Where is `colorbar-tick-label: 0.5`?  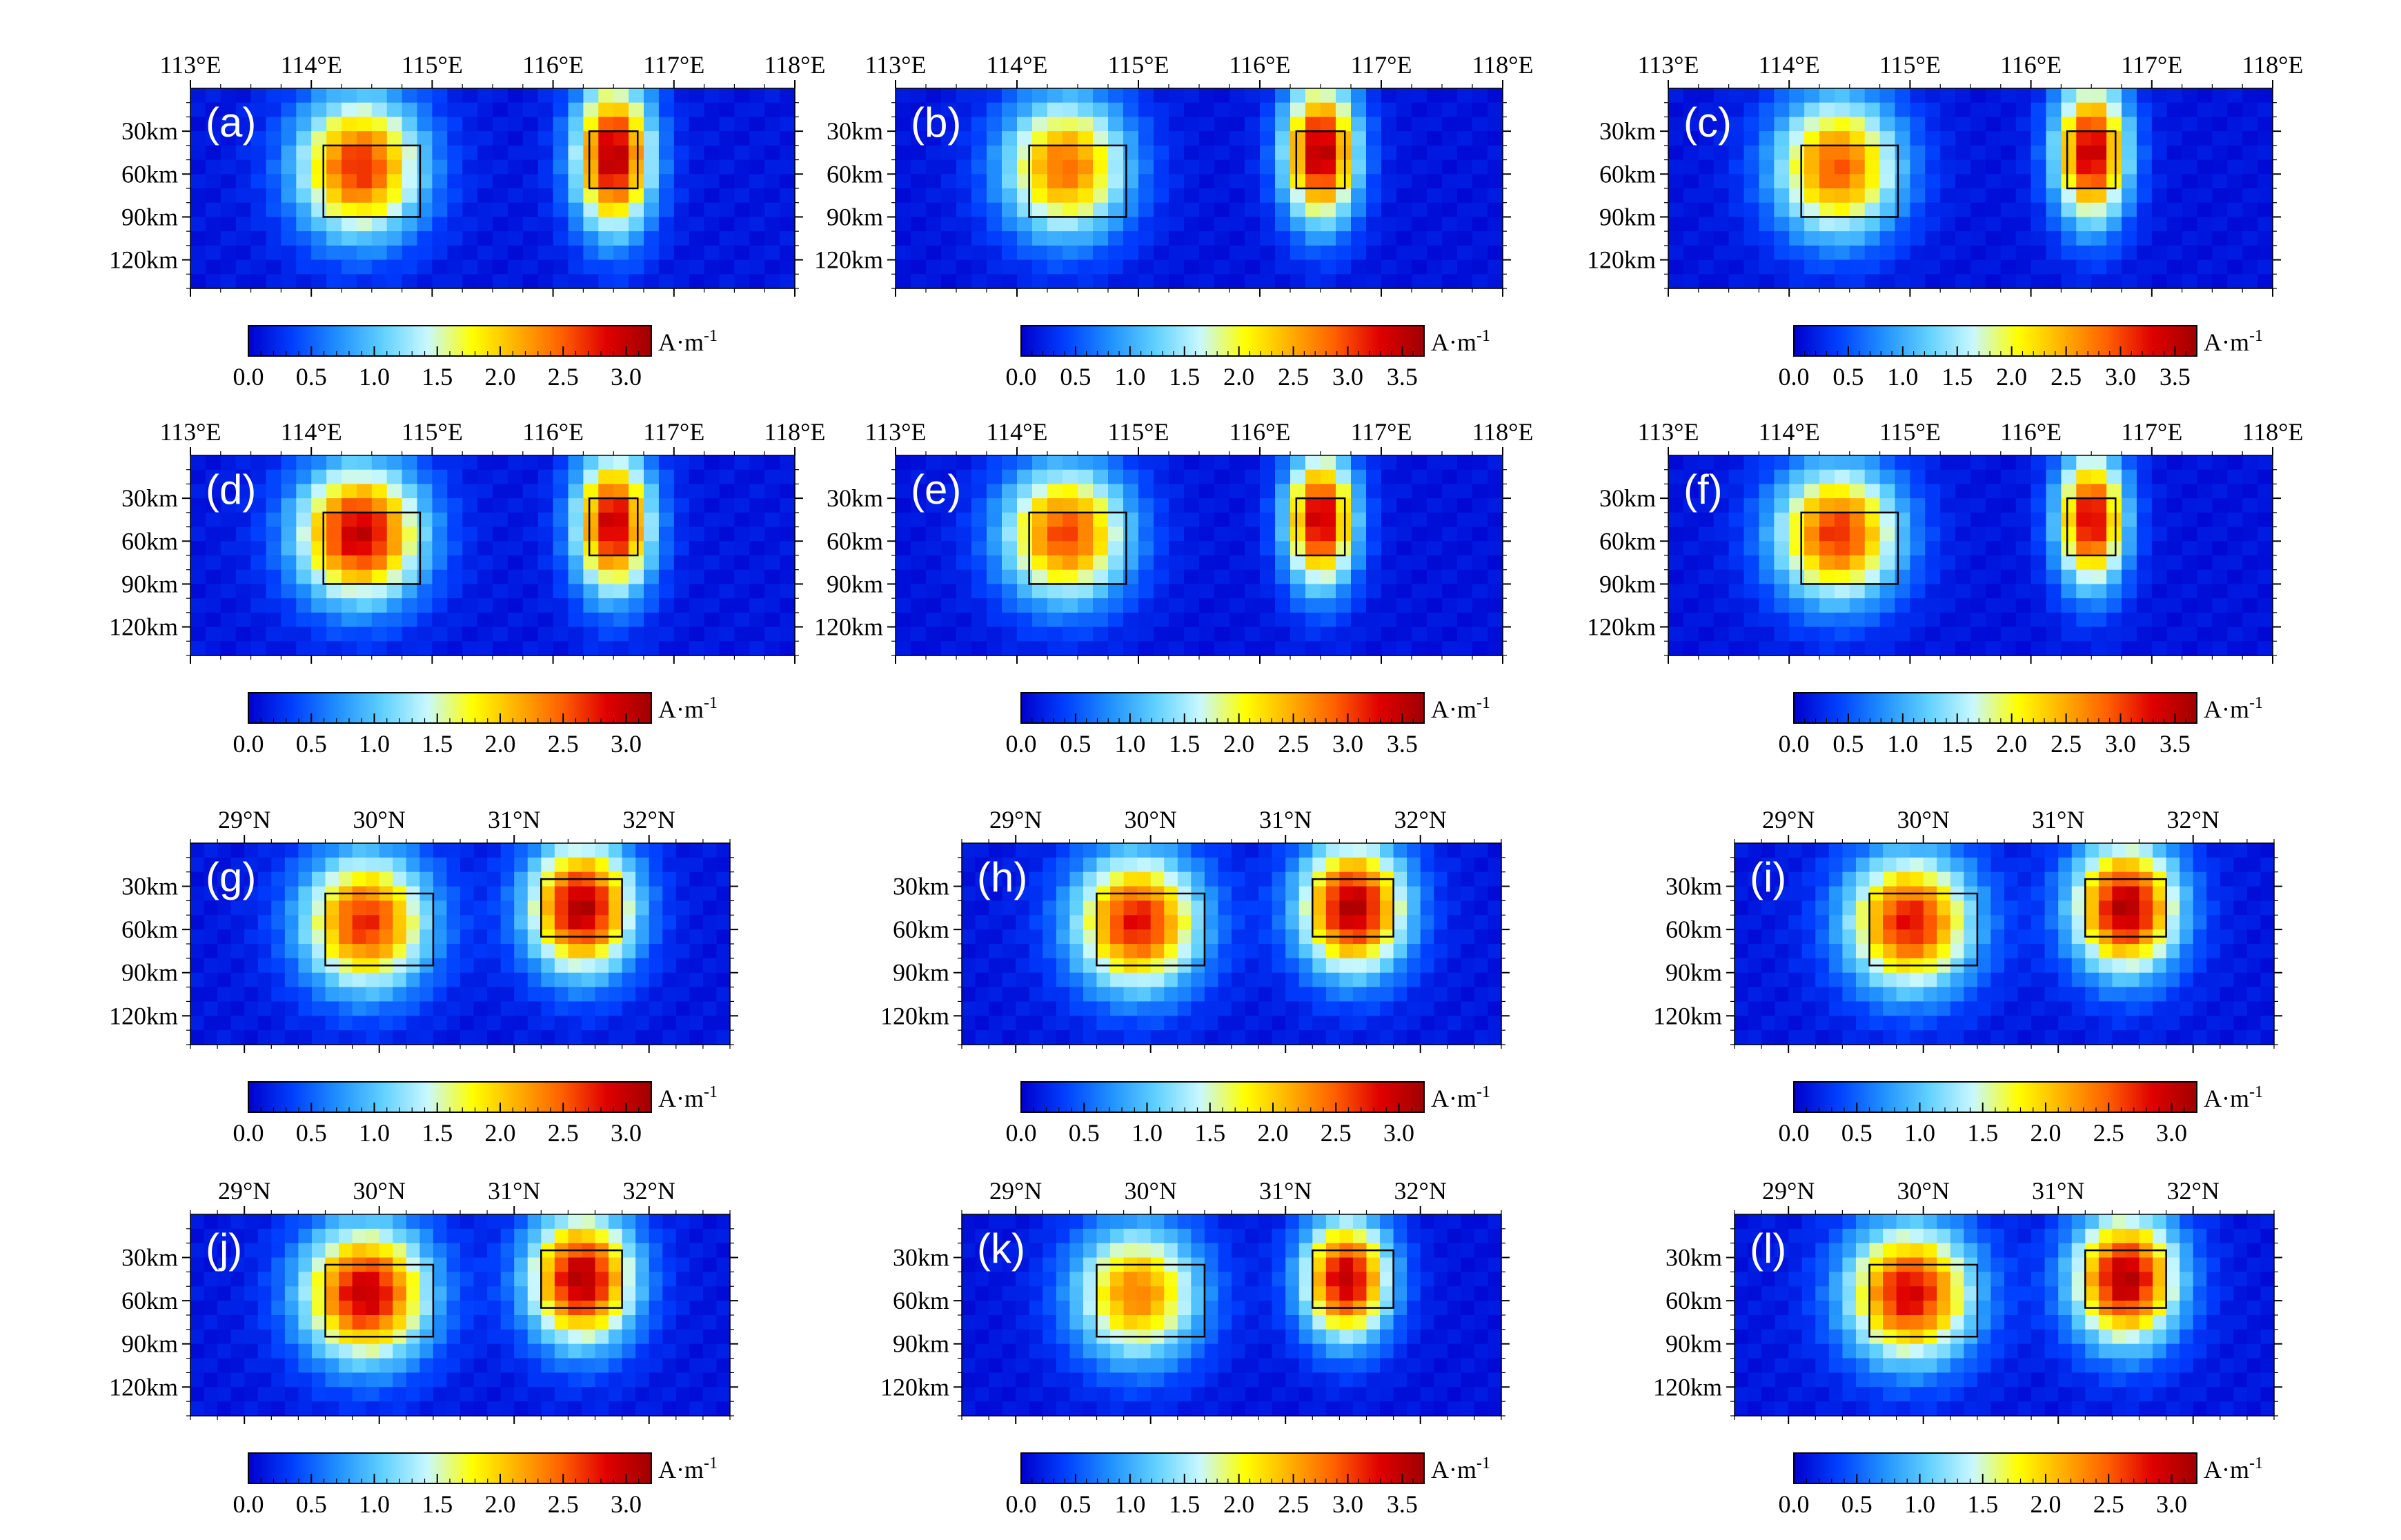 colorbar-tick-label: 0.5 is located at coordinates (311, 1133).